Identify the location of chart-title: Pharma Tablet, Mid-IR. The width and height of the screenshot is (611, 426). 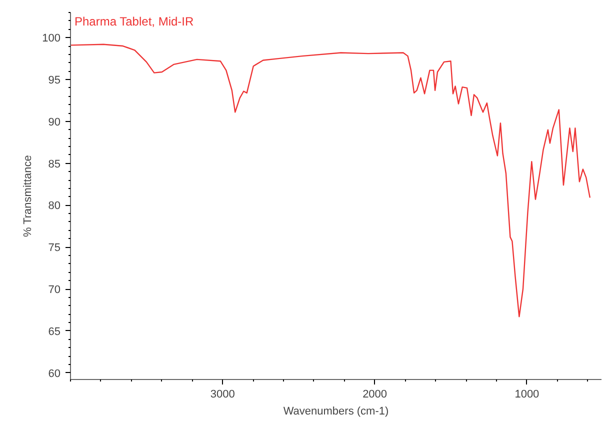
(134, 21).